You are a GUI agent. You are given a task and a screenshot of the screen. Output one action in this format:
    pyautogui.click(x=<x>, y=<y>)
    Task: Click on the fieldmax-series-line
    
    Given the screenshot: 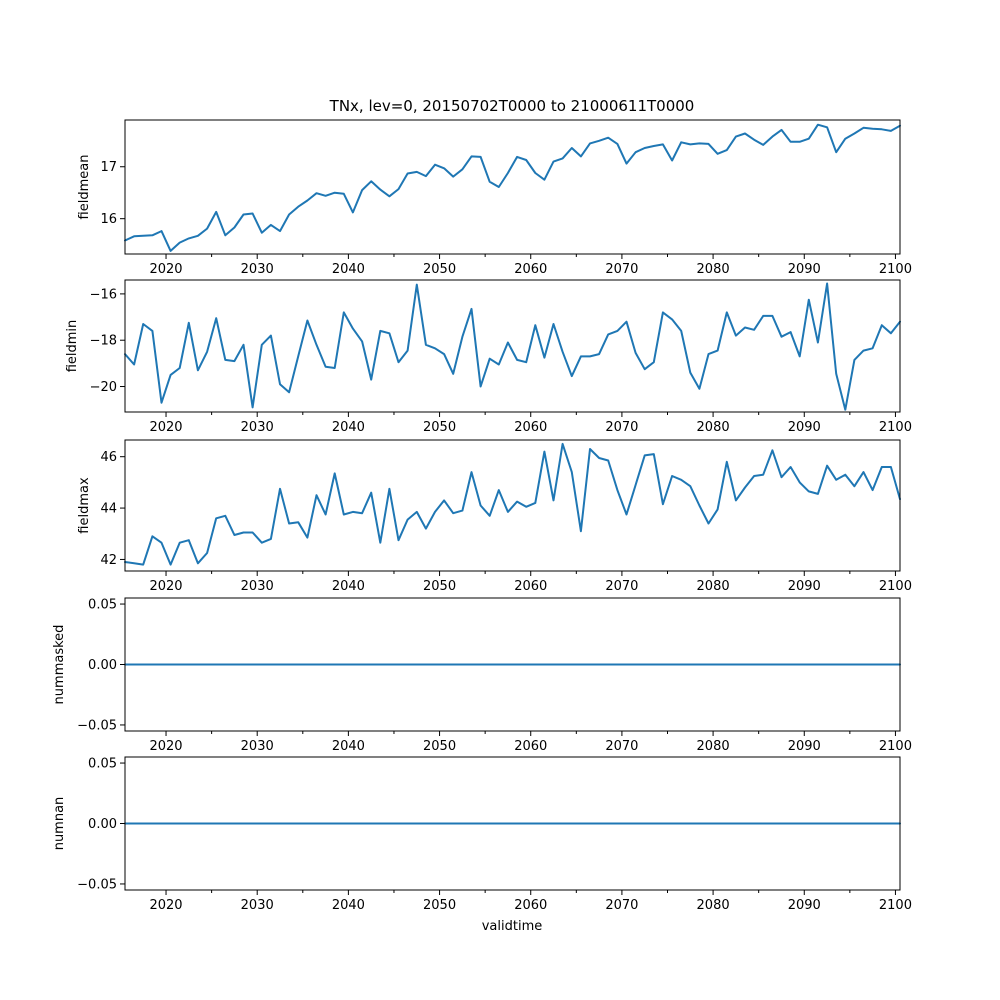 What is the action you would take?
    pyautogui.click(x=512, y=504)
    